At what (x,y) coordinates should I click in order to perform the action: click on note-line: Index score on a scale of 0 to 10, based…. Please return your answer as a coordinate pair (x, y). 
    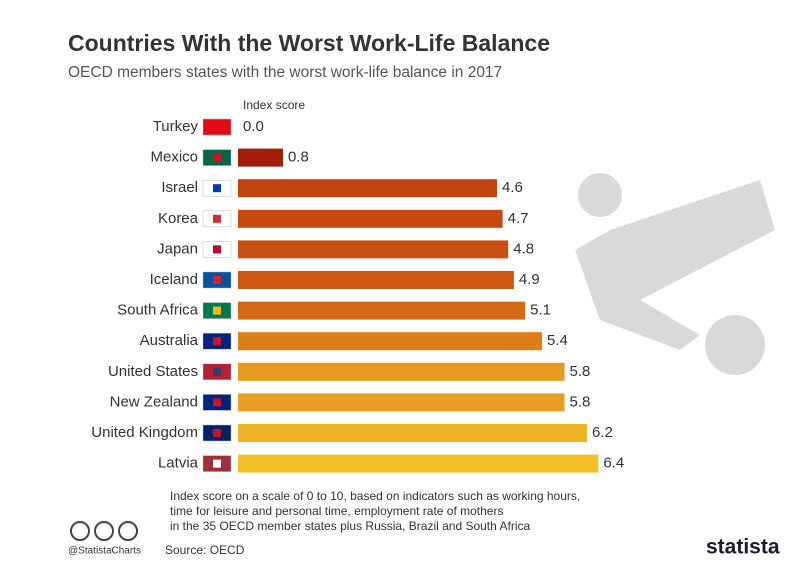
    Looking at the image, I should click on (375, 496).